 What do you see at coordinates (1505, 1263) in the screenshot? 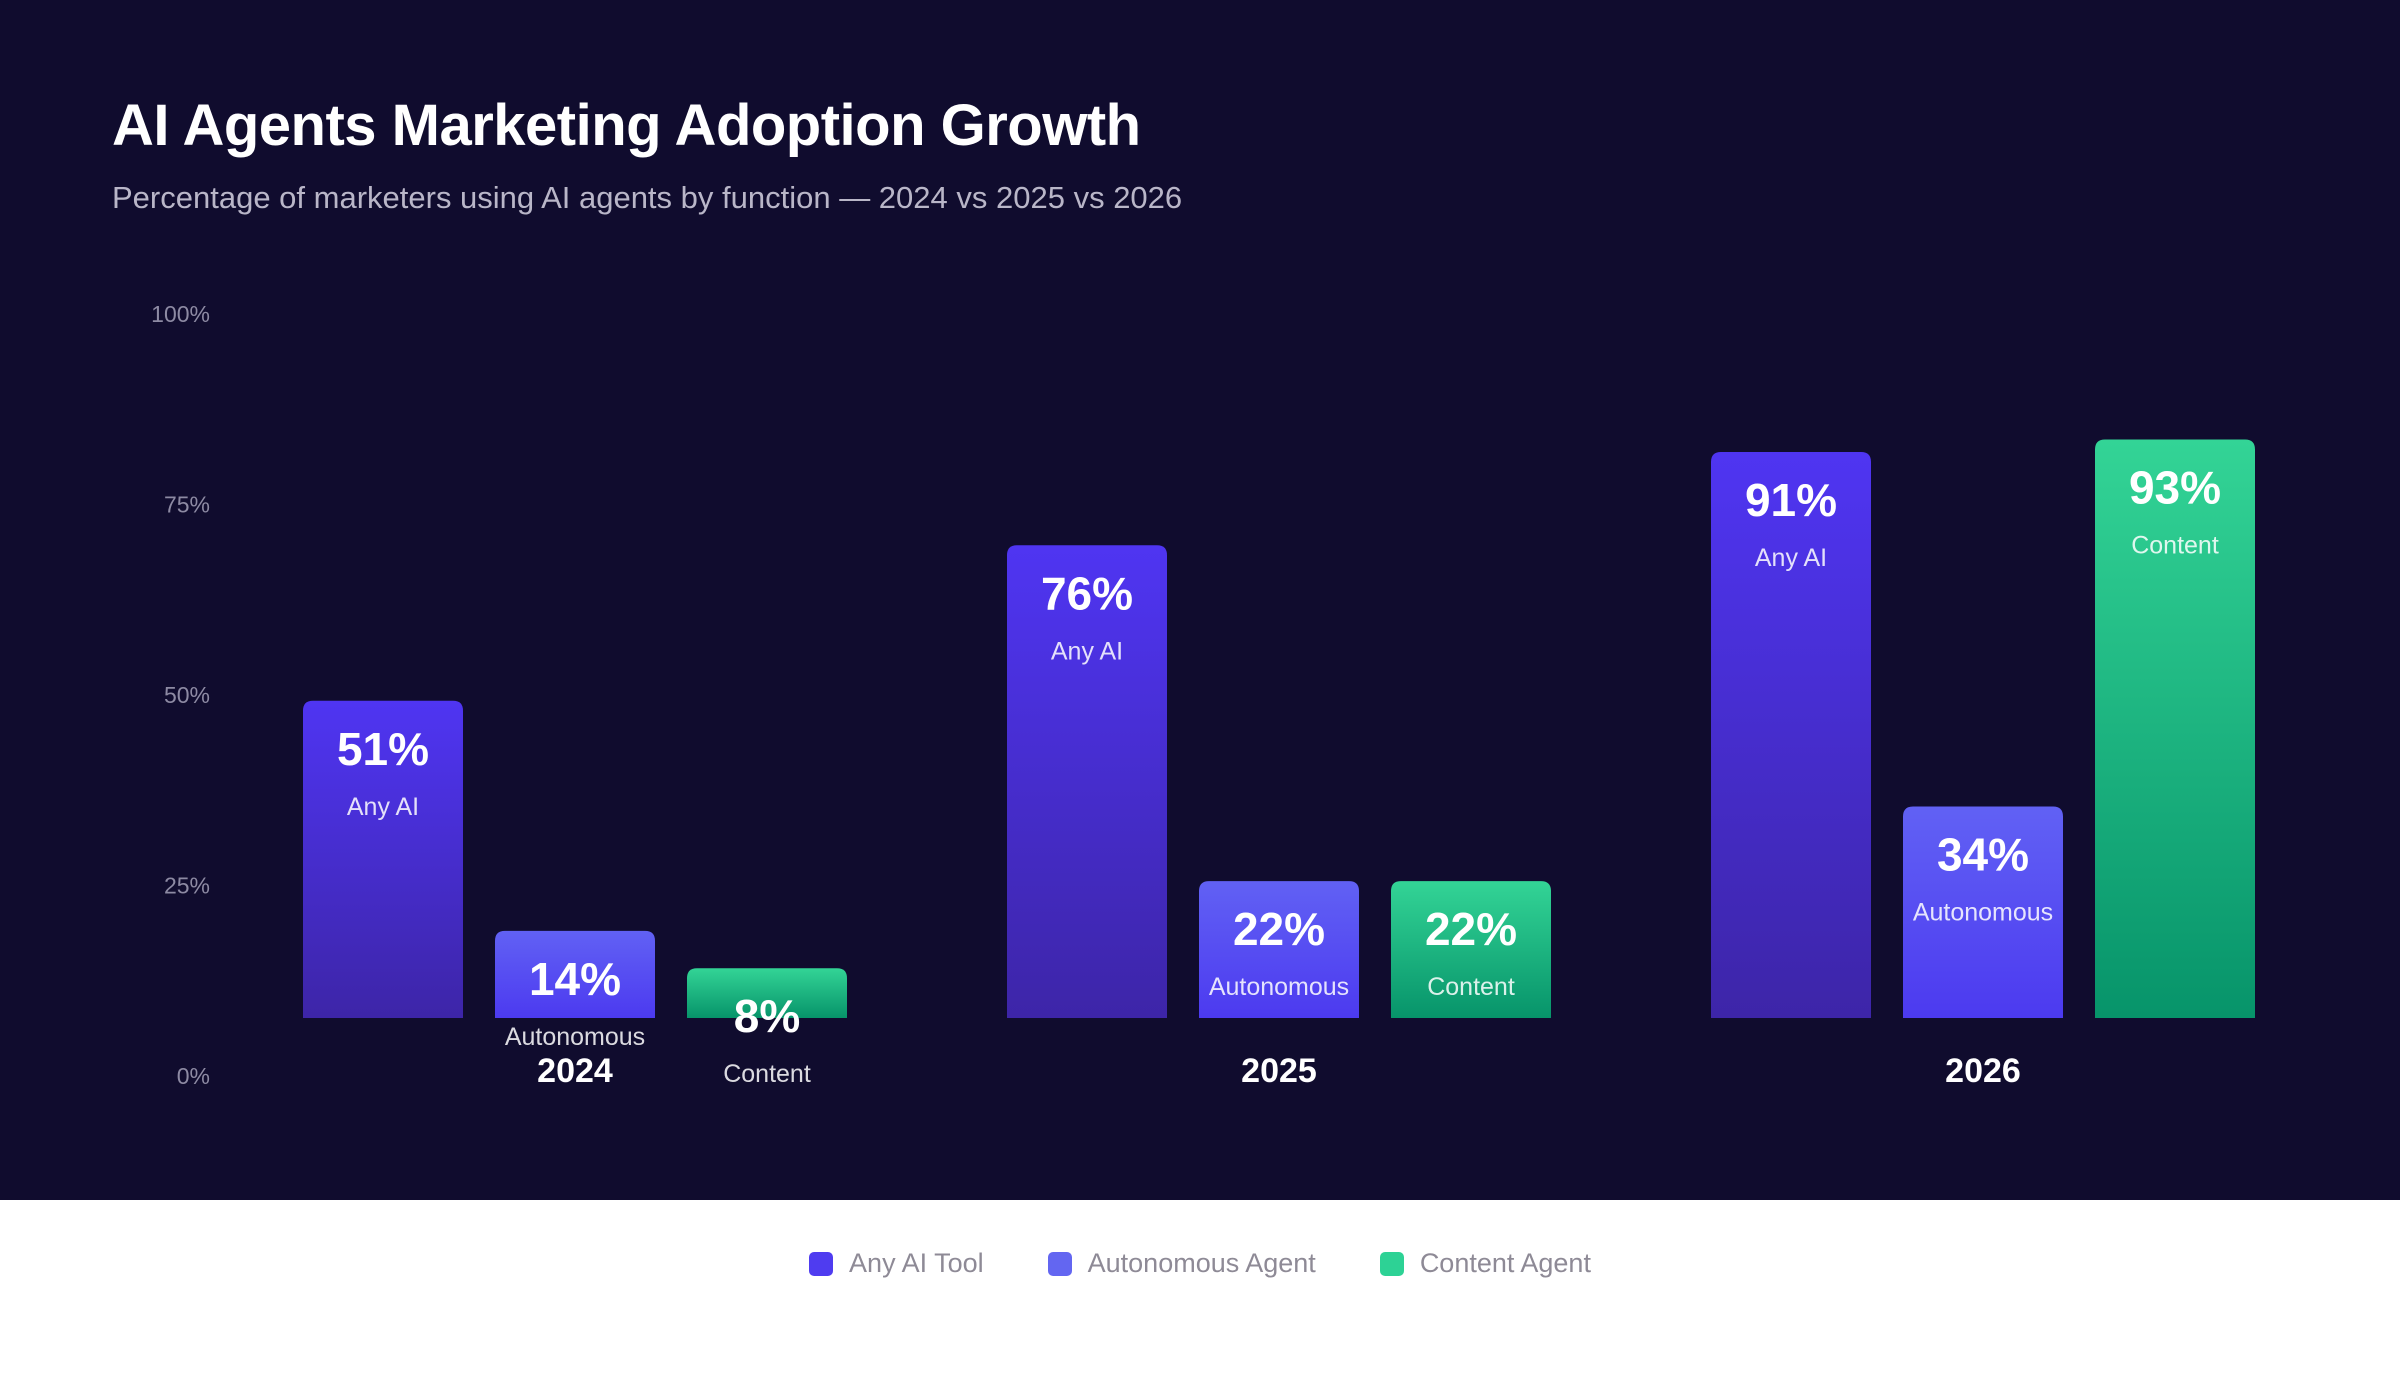
I see `legend-label: Content Agent` at bounding box center [1505, 1263].